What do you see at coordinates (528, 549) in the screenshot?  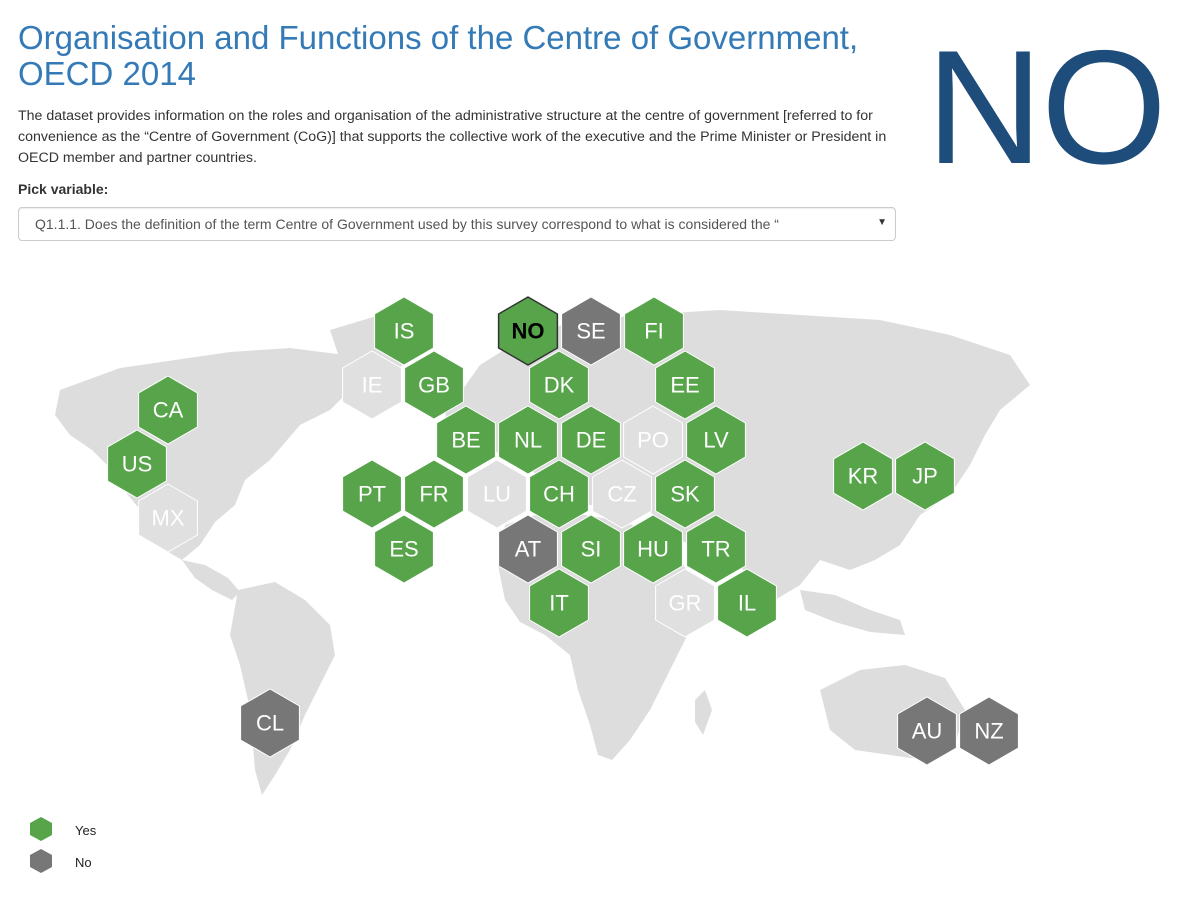 I see `hex-at: AT` at bounding box center [528, 549].